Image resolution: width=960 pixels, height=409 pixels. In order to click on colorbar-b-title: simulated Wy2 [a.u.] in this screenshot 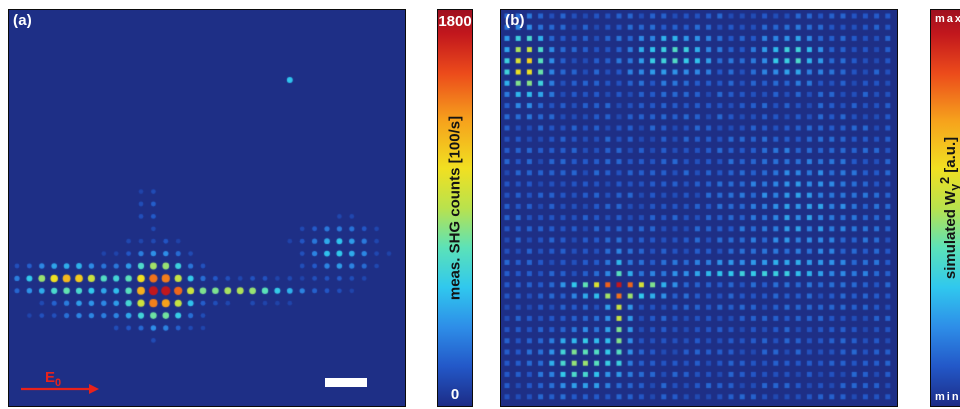, I will do `click(949, 208)`.